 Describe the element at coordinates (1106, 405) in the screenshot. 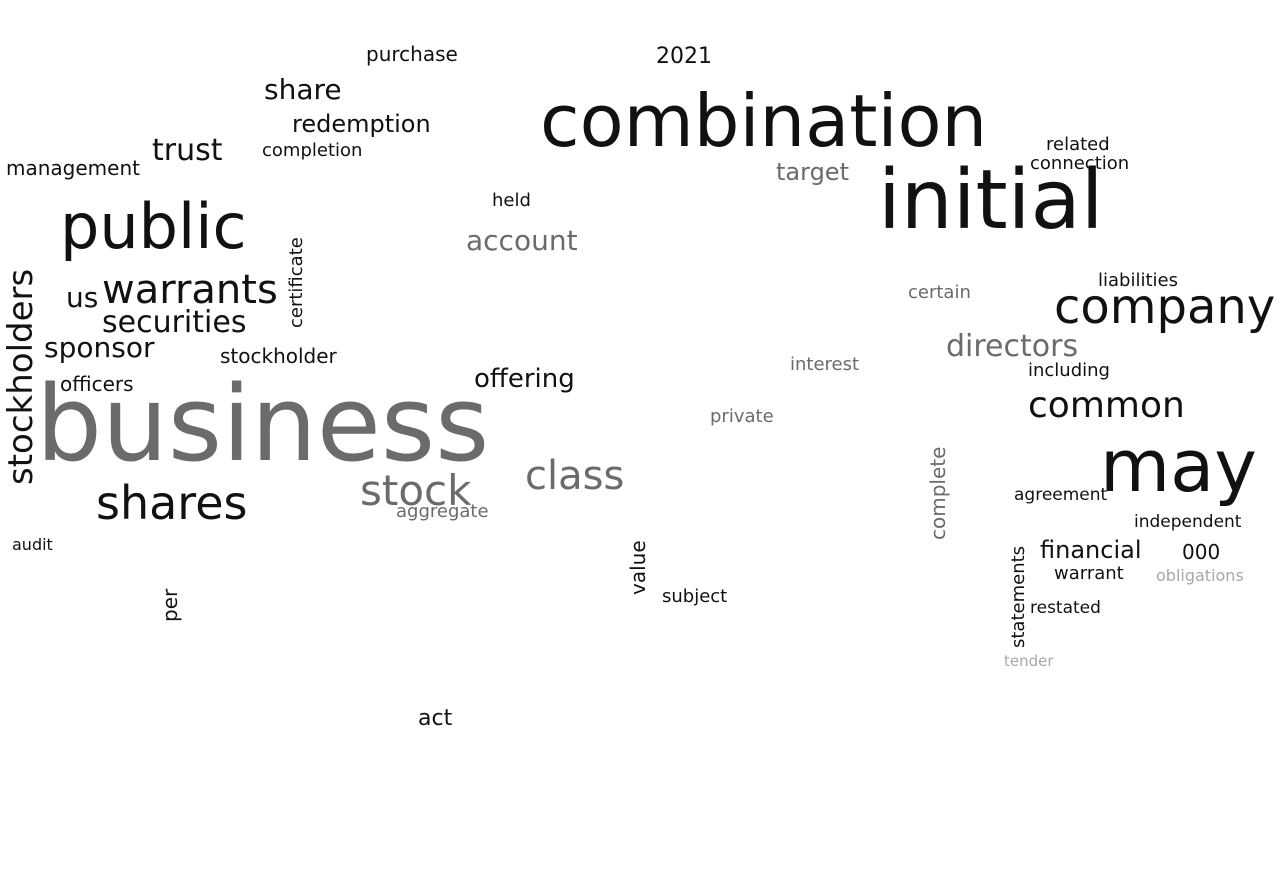

I see `word: common` at that location.